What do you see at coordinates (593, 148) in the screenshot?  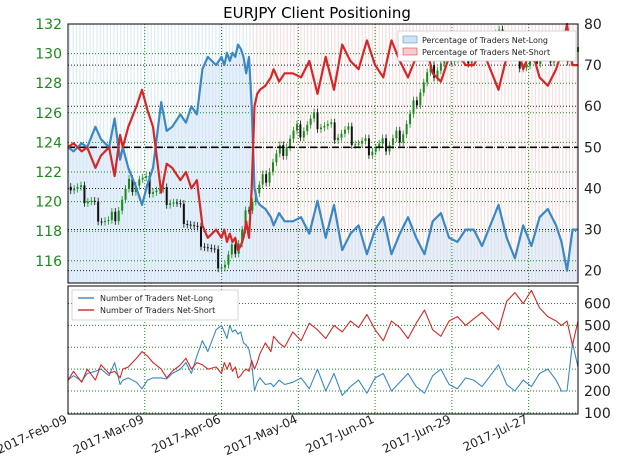 I see `percent-tick-label: 50` at bounding box center [593, 148].